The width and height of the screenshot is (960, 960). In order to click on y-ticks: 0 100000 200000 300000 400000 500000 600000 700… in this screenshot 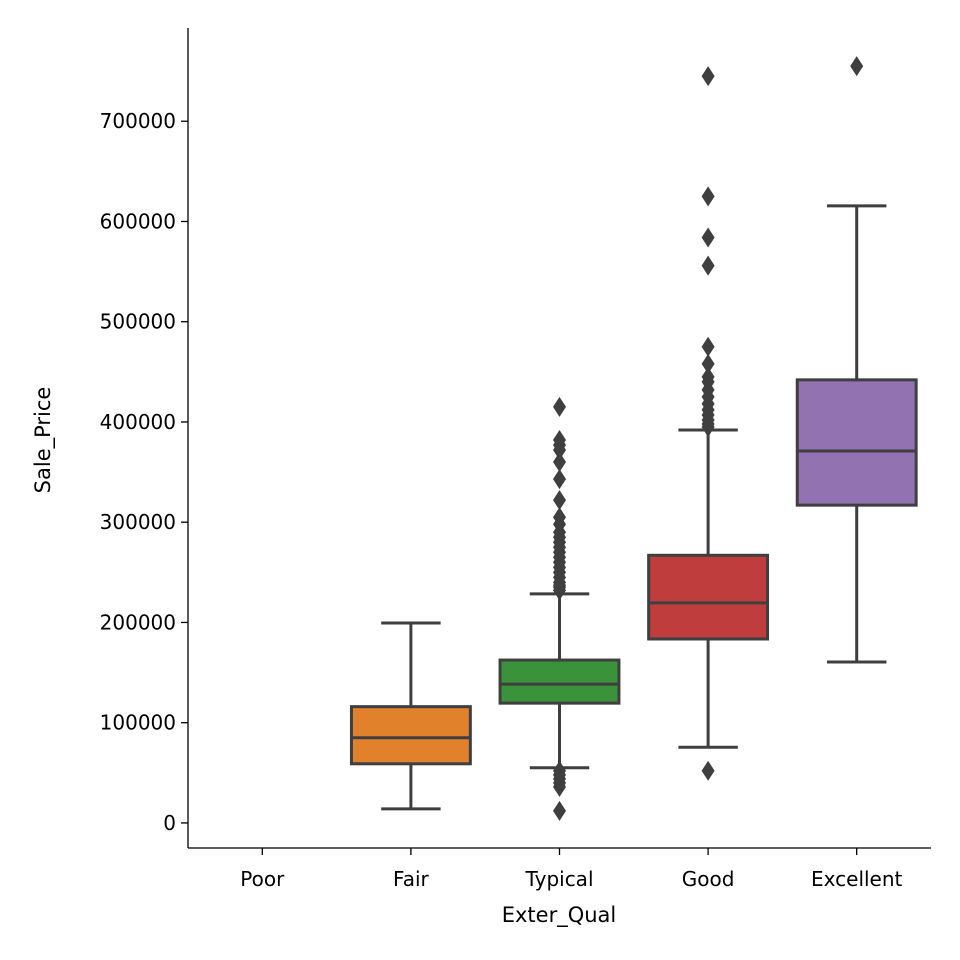, I will do `click(144, 472)`.